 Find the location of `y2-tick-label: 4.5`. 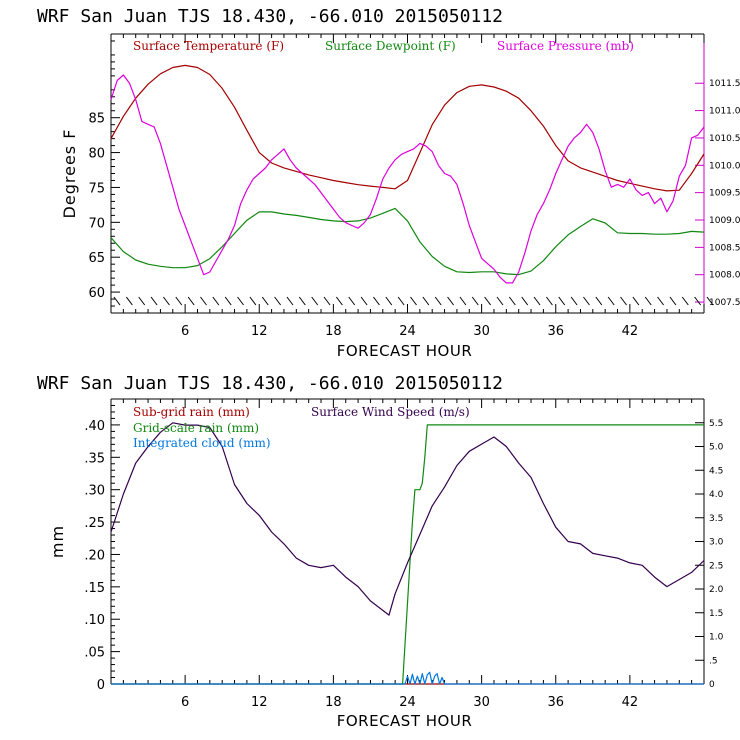

y2-tick-label: 4.5 is located at coordinates (716, 471).